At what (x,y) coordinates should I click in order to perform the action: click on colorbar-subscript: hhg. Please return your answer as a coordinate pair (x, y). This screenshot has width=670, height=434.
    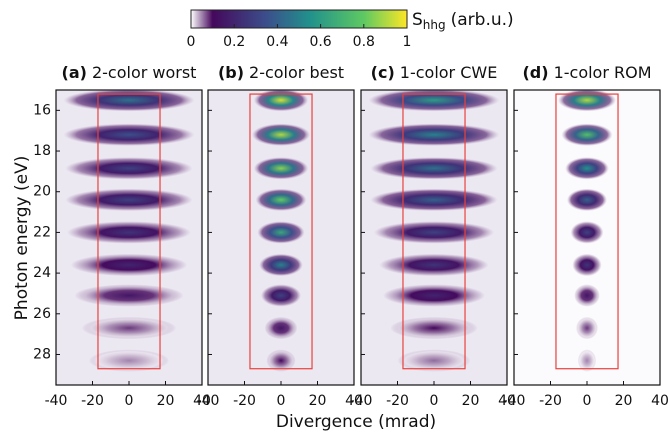
    Looking at the image, I should click on (434, 25).